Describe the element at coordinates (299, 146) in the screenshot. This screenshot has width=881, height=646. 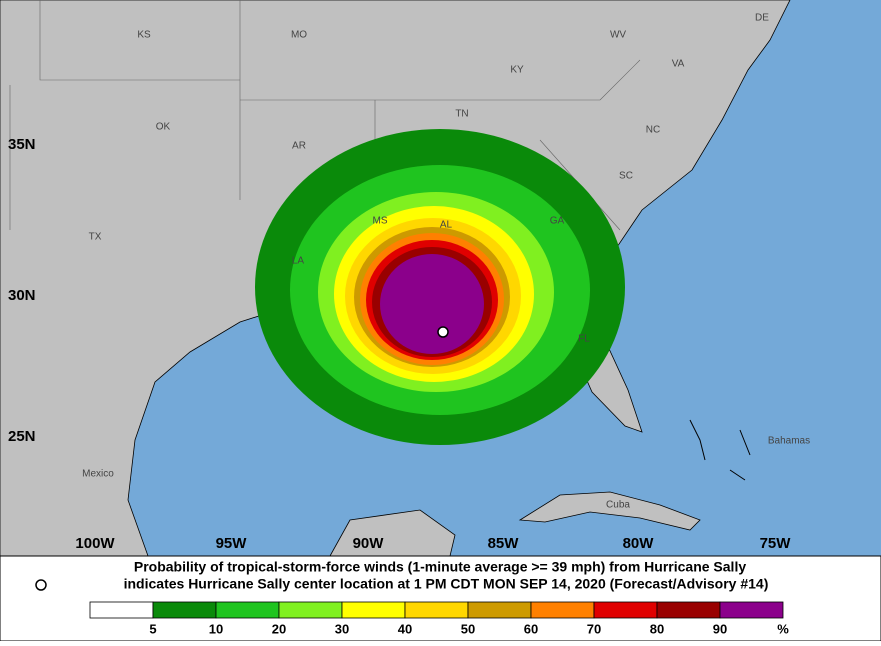
I see `region-label: AR` at that location.